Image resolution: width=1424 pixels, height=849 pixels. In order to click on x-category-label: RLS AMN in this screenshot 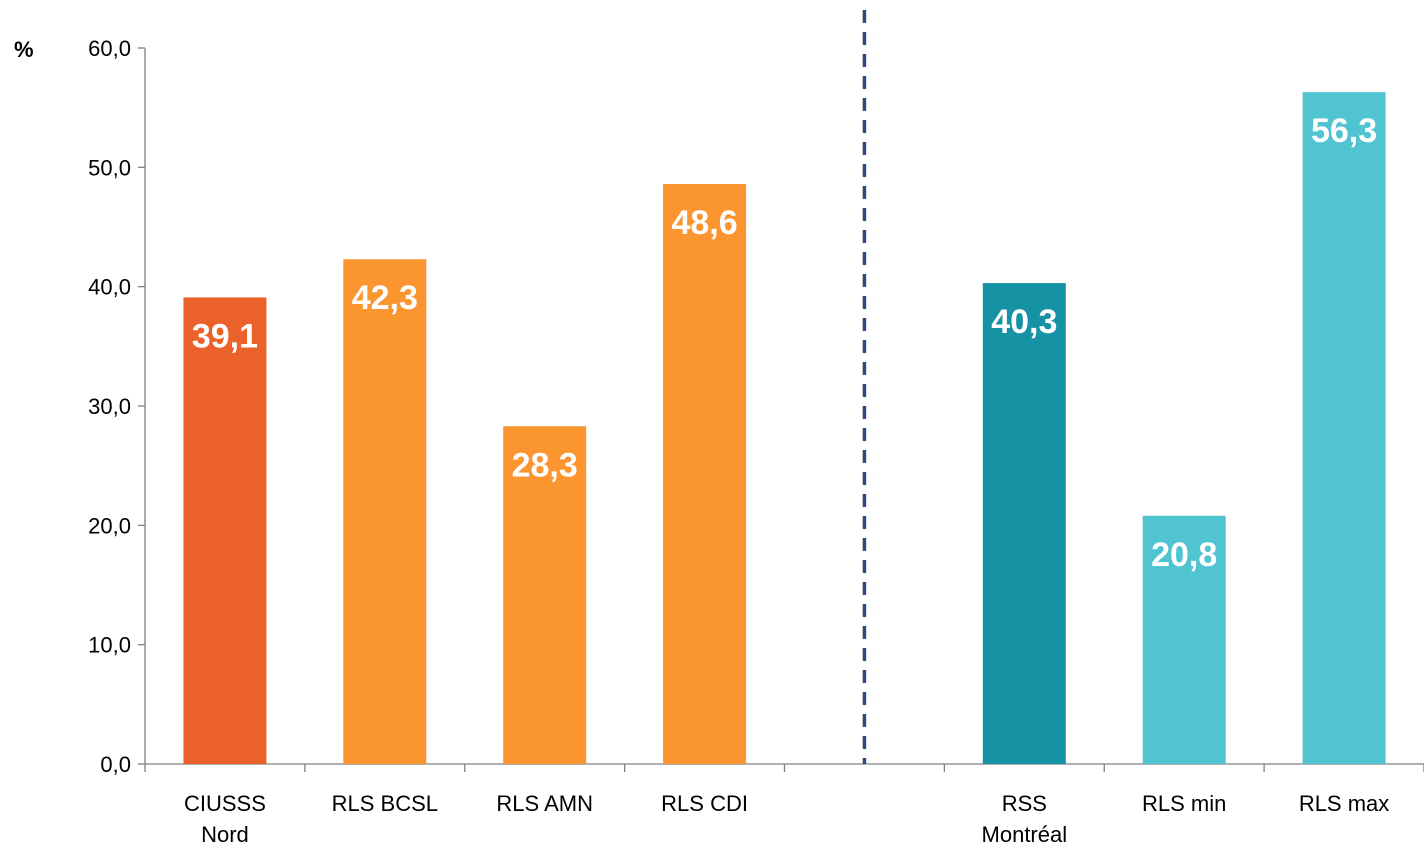, I will do `click(544, 803)`.